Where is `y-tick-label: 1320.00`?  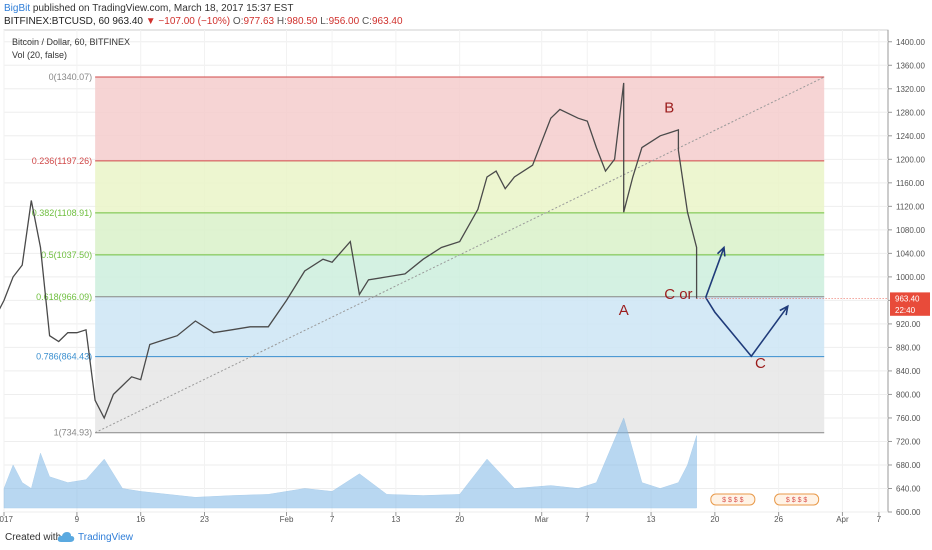
y-tick-label: 1320.00 is located at coordinates (910, 89).